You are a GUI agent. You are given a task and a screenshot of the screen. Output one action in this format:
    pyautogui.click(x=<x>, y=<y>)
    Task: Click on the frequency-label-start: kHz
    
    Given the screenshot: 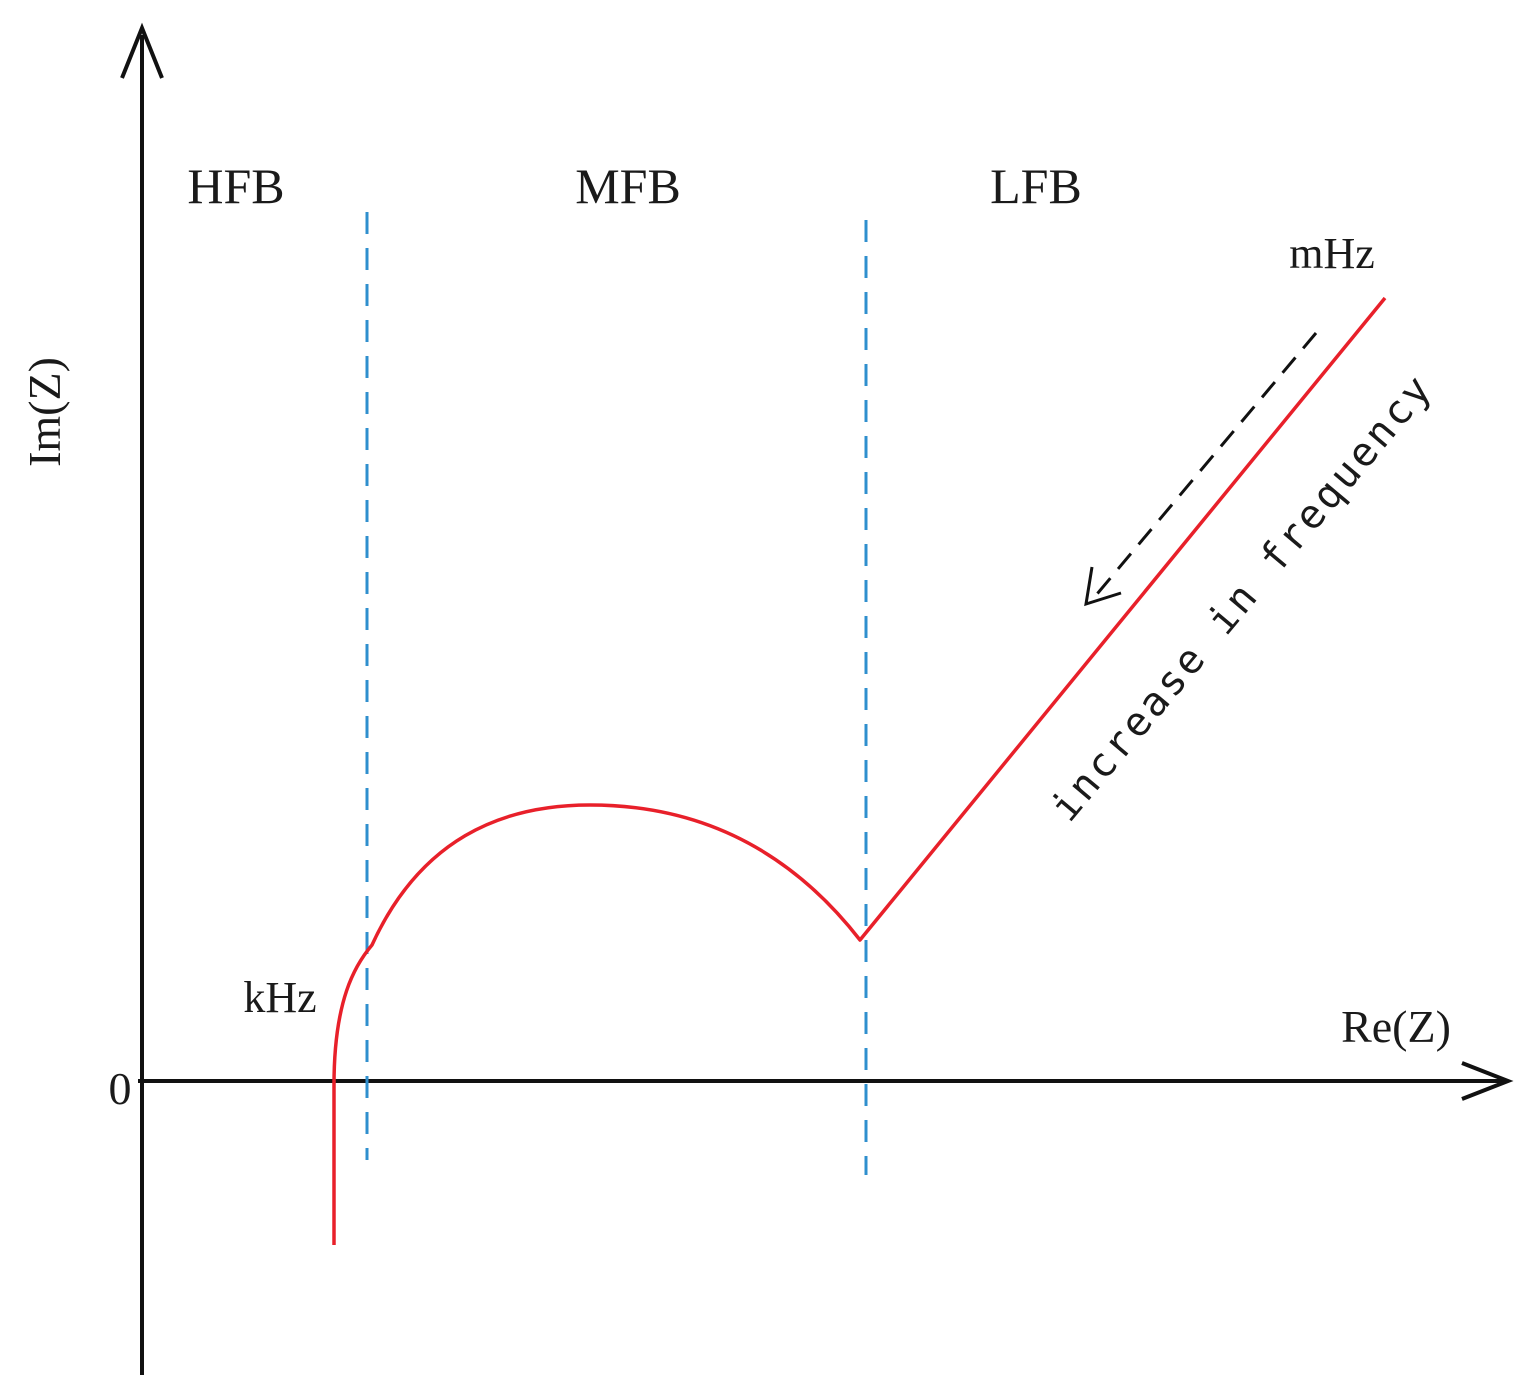 What is the action you would take?
    pyautogui.click(x=279, y=997)
    